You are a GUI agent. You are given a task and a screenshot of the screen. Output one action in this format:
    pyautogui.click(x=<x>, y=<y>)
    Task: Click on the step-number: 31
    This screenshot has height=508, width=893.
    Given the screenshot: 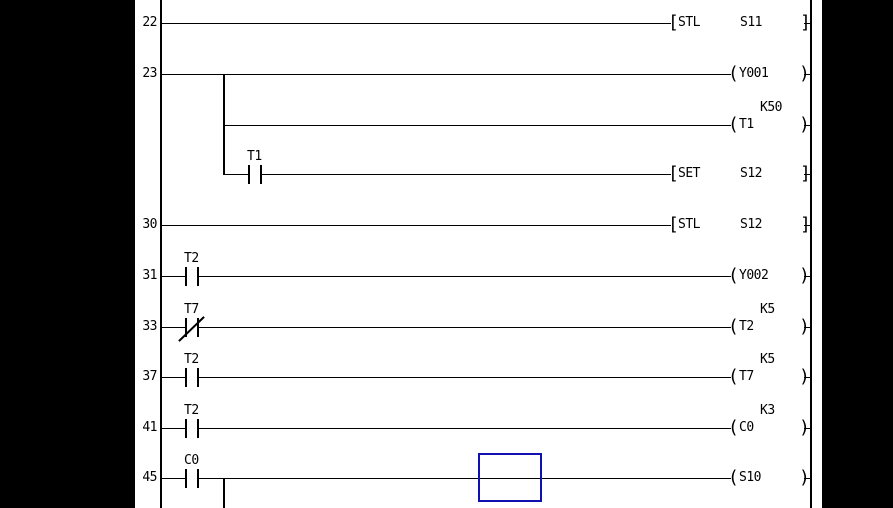 What is the action you would take?
    pyautogui.click(x=149, y=275)
    